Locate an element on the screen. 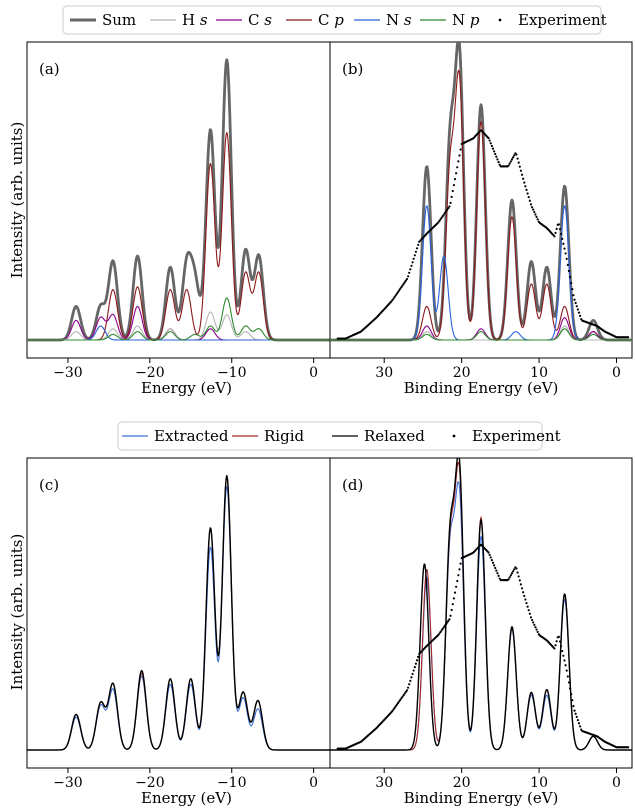 This screenshot has height=810, width=635. legend-label-relaxedundefined: Relaxed is located at coordinates (394, 436).